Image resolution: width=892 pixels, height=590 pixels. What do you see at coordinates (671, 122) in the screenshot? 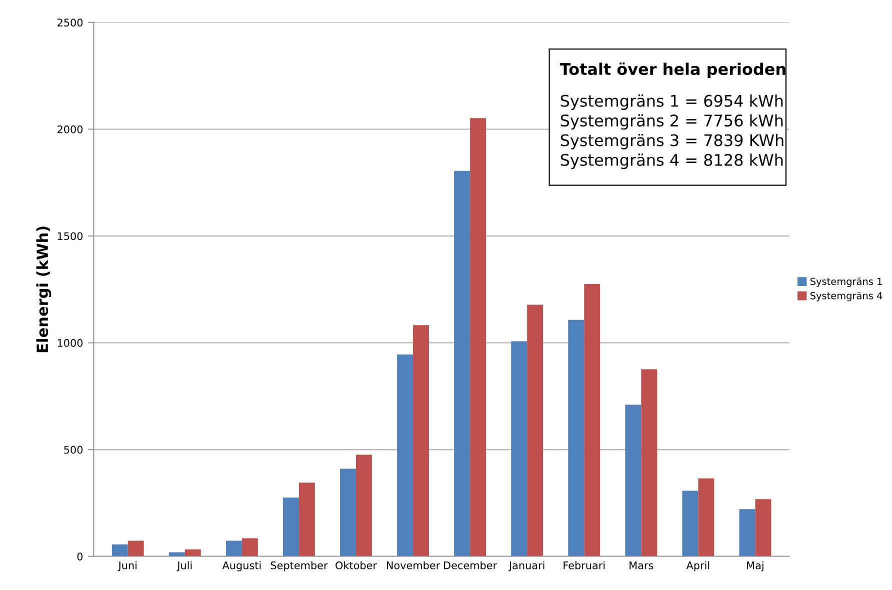
I see `annotation: Systemgräns 2 = 7756 kWh` at bounding box center [671, 122].